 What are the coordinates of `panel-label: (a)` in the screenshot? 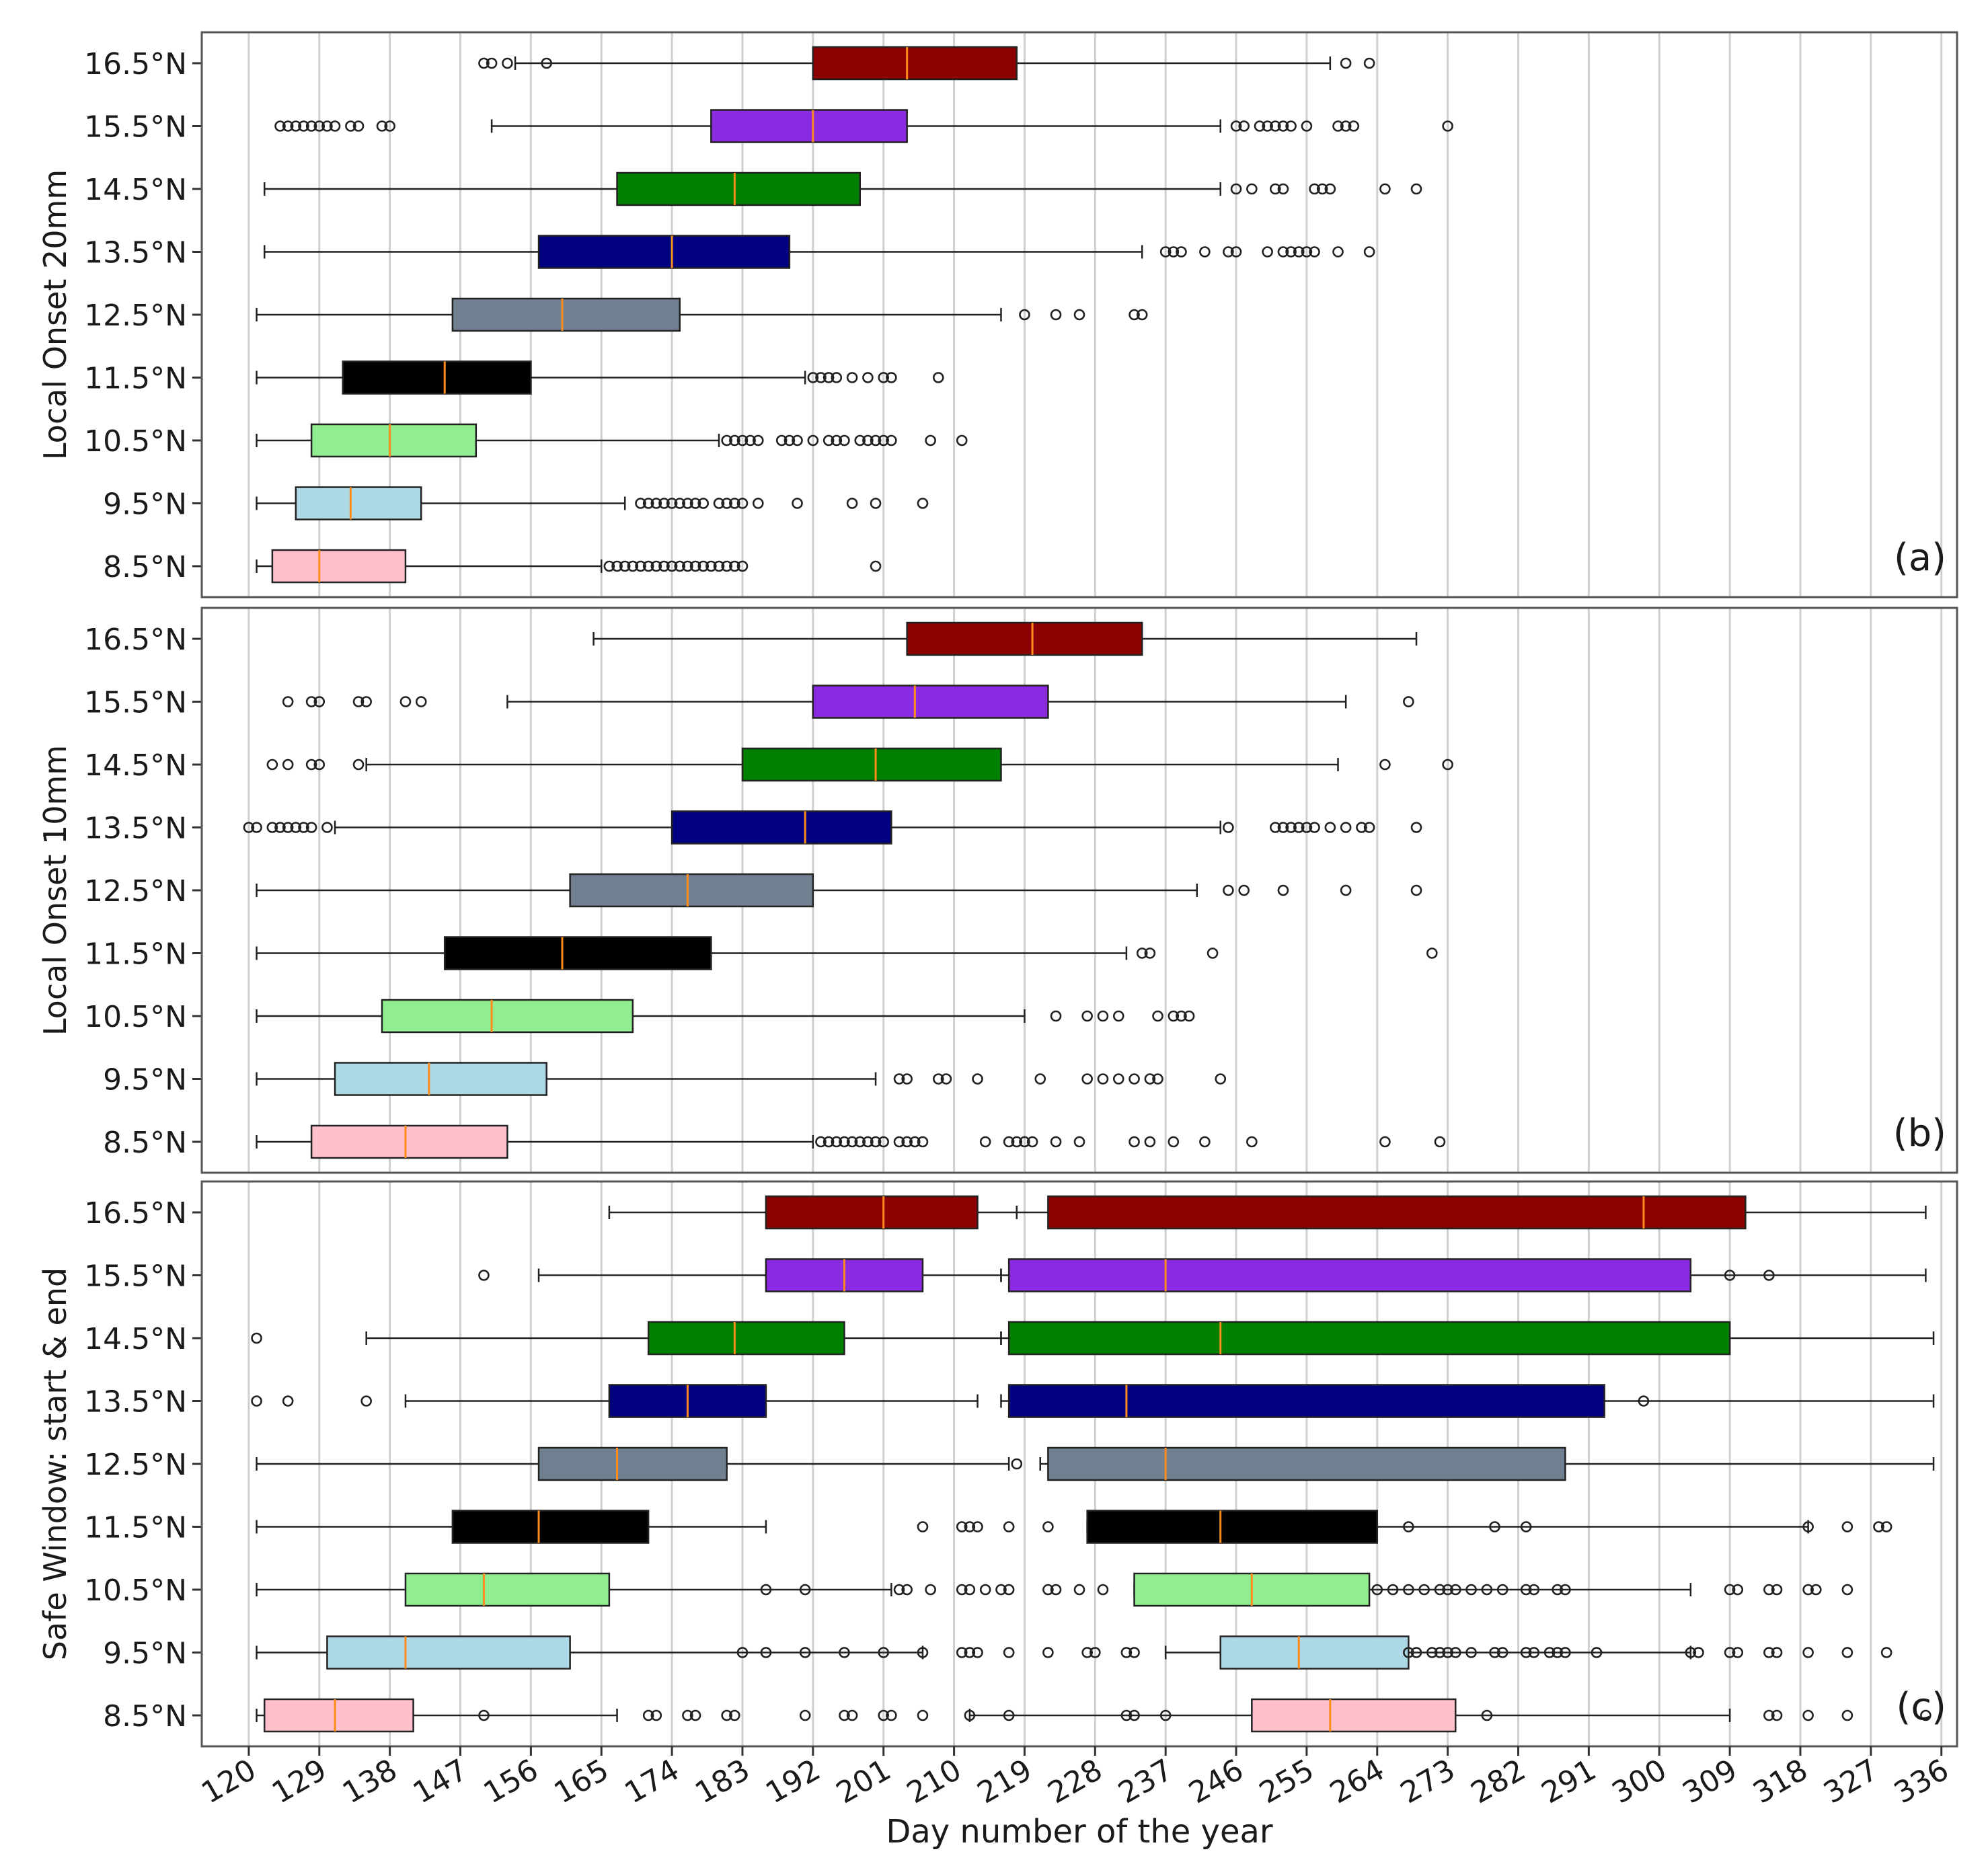 It's located at (1920, 558).